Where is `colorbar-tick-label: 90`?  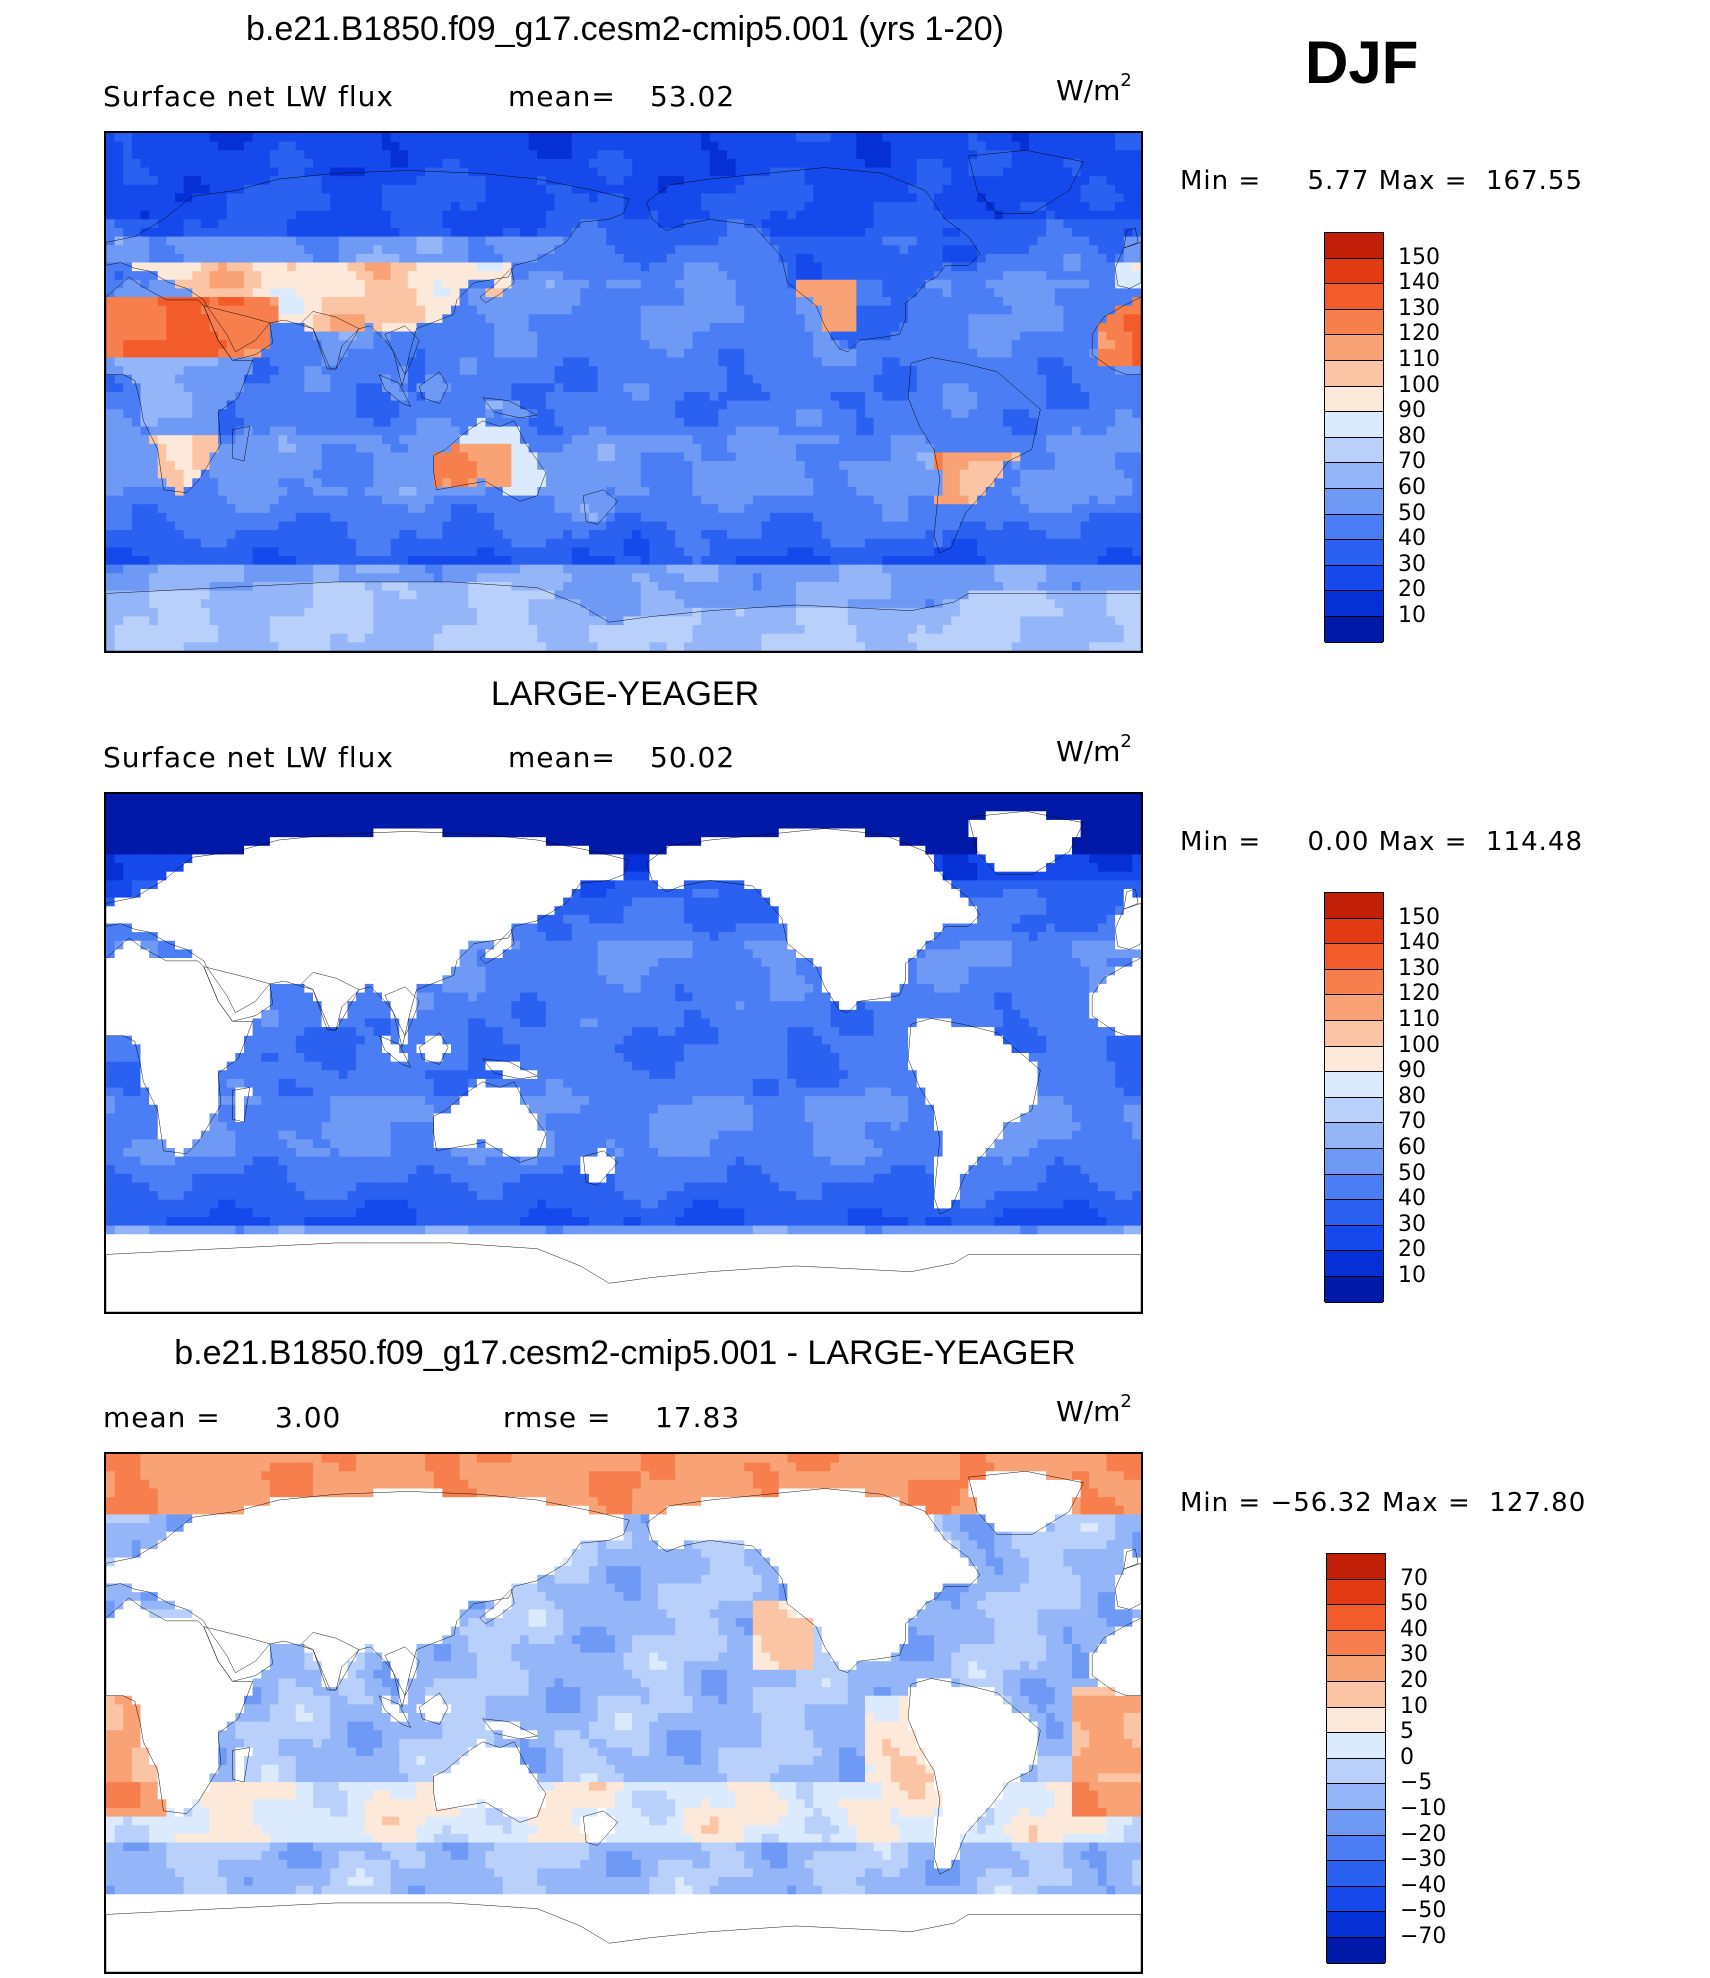
colorbar-tick-label: 90 is located at coordinates (1412, 411).